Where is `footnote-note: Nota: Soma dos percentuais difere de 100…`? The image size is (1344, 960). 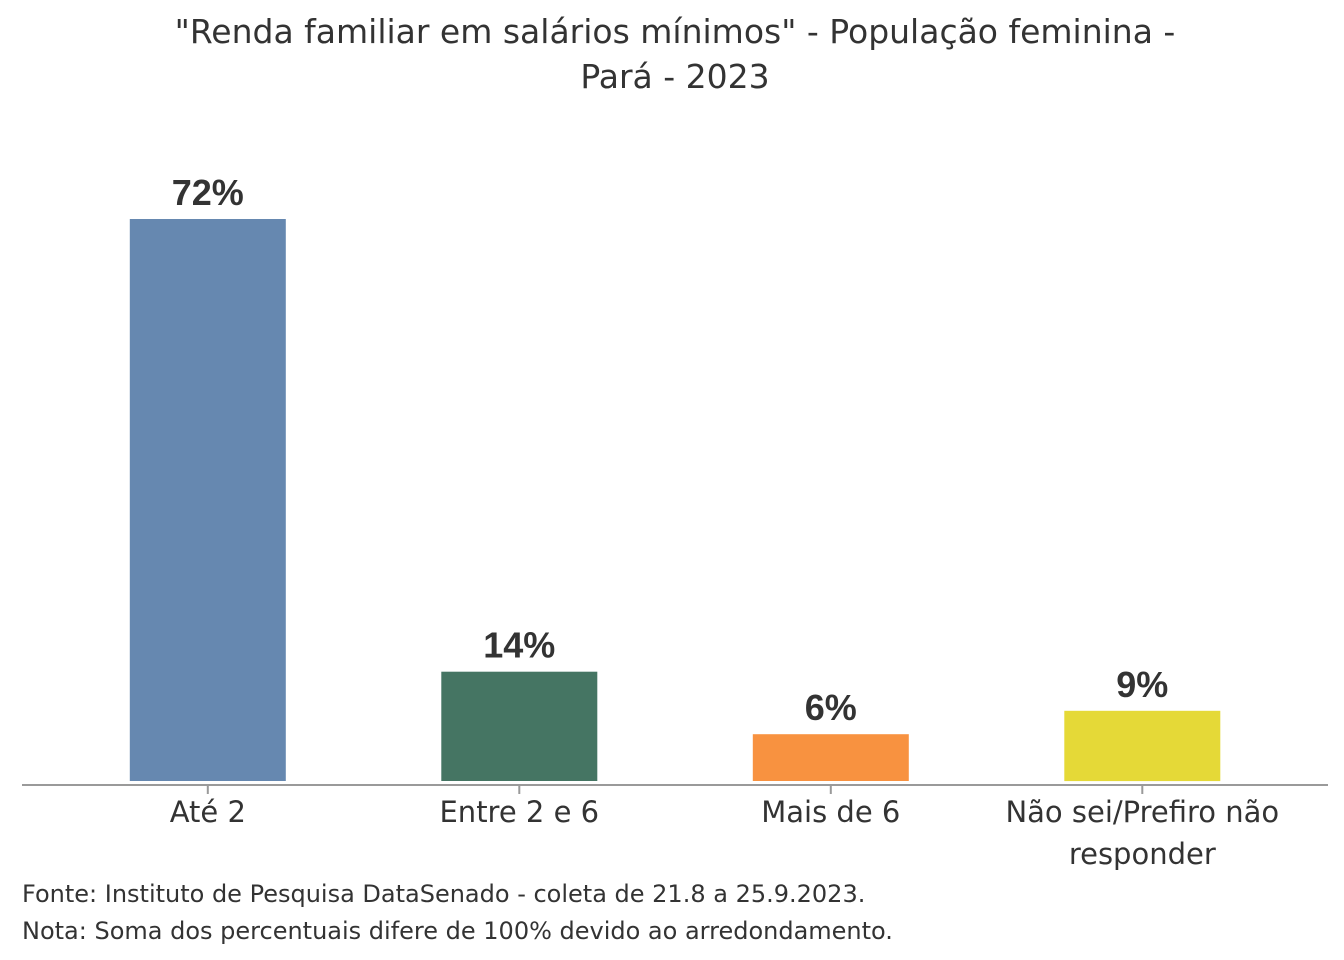
footnote-note: Nota: Soma dos percentuais difere de 100… is located at coordinates (457, 931).